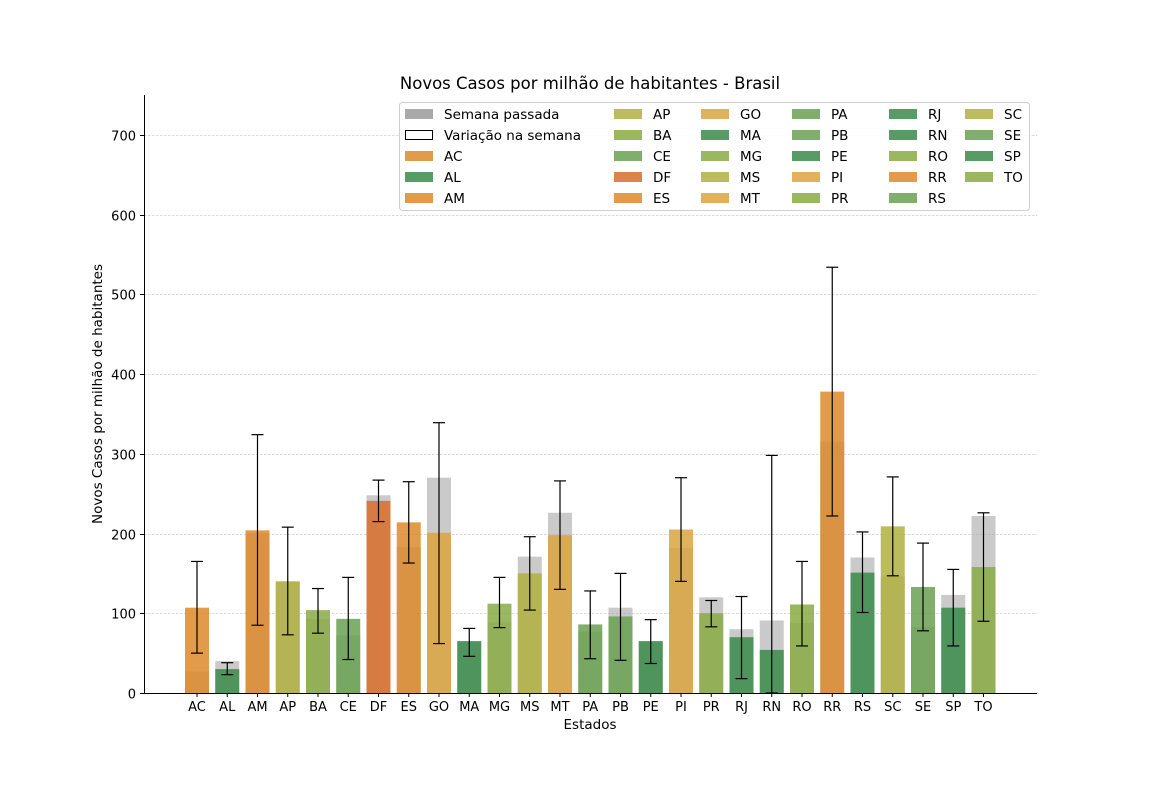 The image size is (1152, 792). Describe the element at coordinates (661, 115) in the screenshot. I see `legend-label-ap: AP` at that location.